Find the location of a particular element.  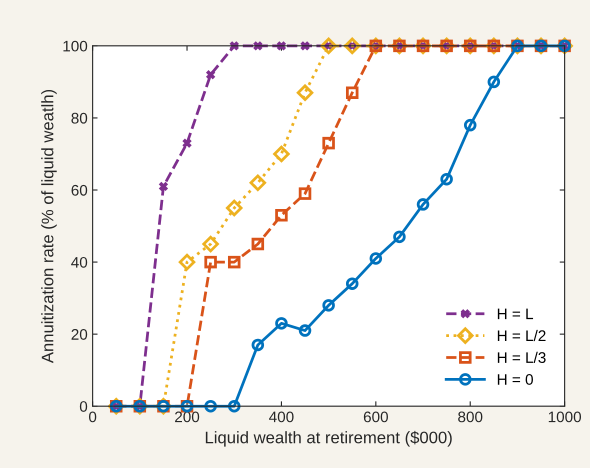

x-tick-label: 1000 is located at coordinates (565, 416).